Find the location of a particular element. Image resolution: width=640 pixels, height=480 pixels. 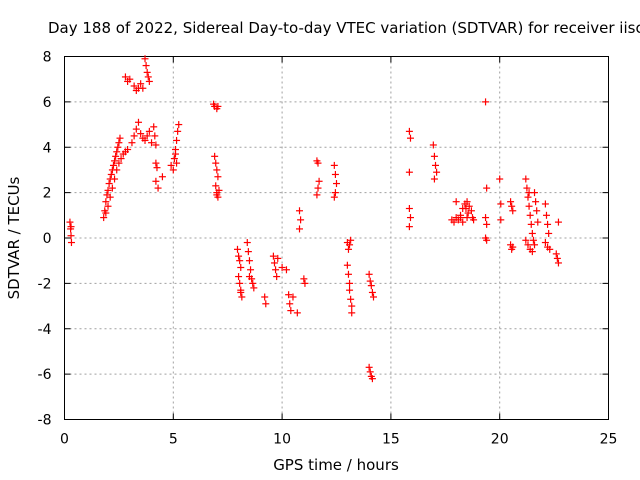

x-tick-label: 15 is located at coordinates (391, 440).